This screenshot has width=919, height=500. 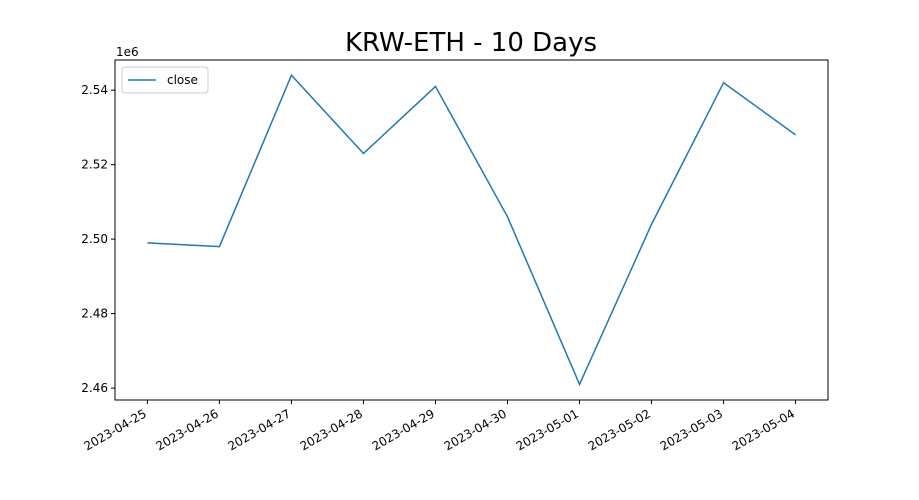 I want to click on y-offset-label: 1e6, so click(x=127, y=52).